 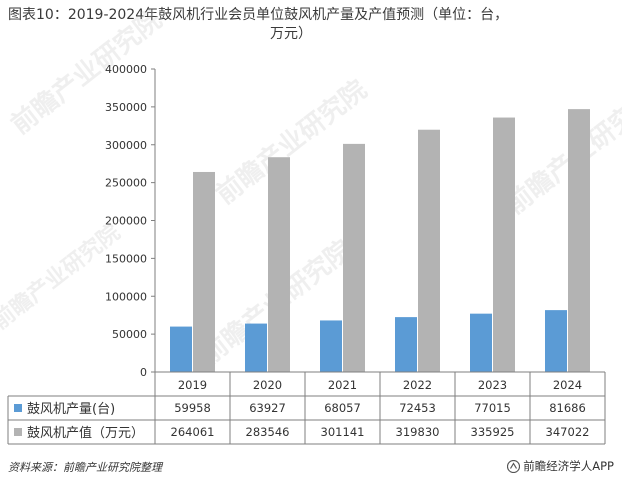 I want to click on legend-swatch-value, so click(x=18, y=432).